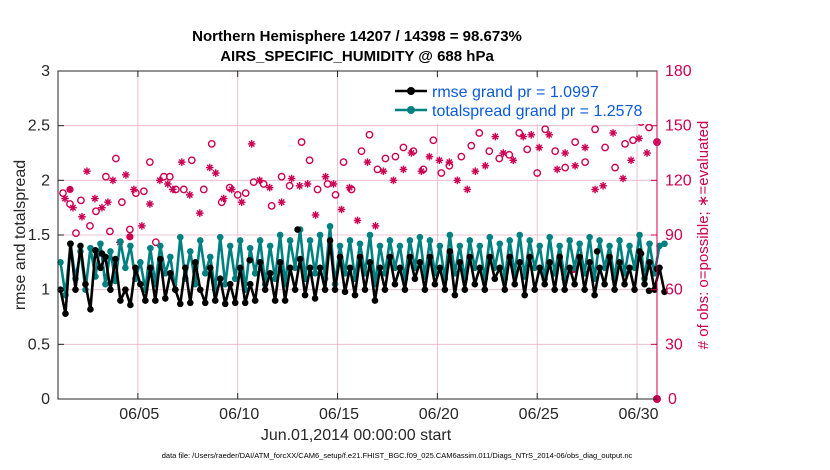 The width and height of the screenshot is (830, 470). What do you see at coordinates (339, 414) in the screenshot?
I see `x-tick-label: 06/15` at bounding box center [339, 414].